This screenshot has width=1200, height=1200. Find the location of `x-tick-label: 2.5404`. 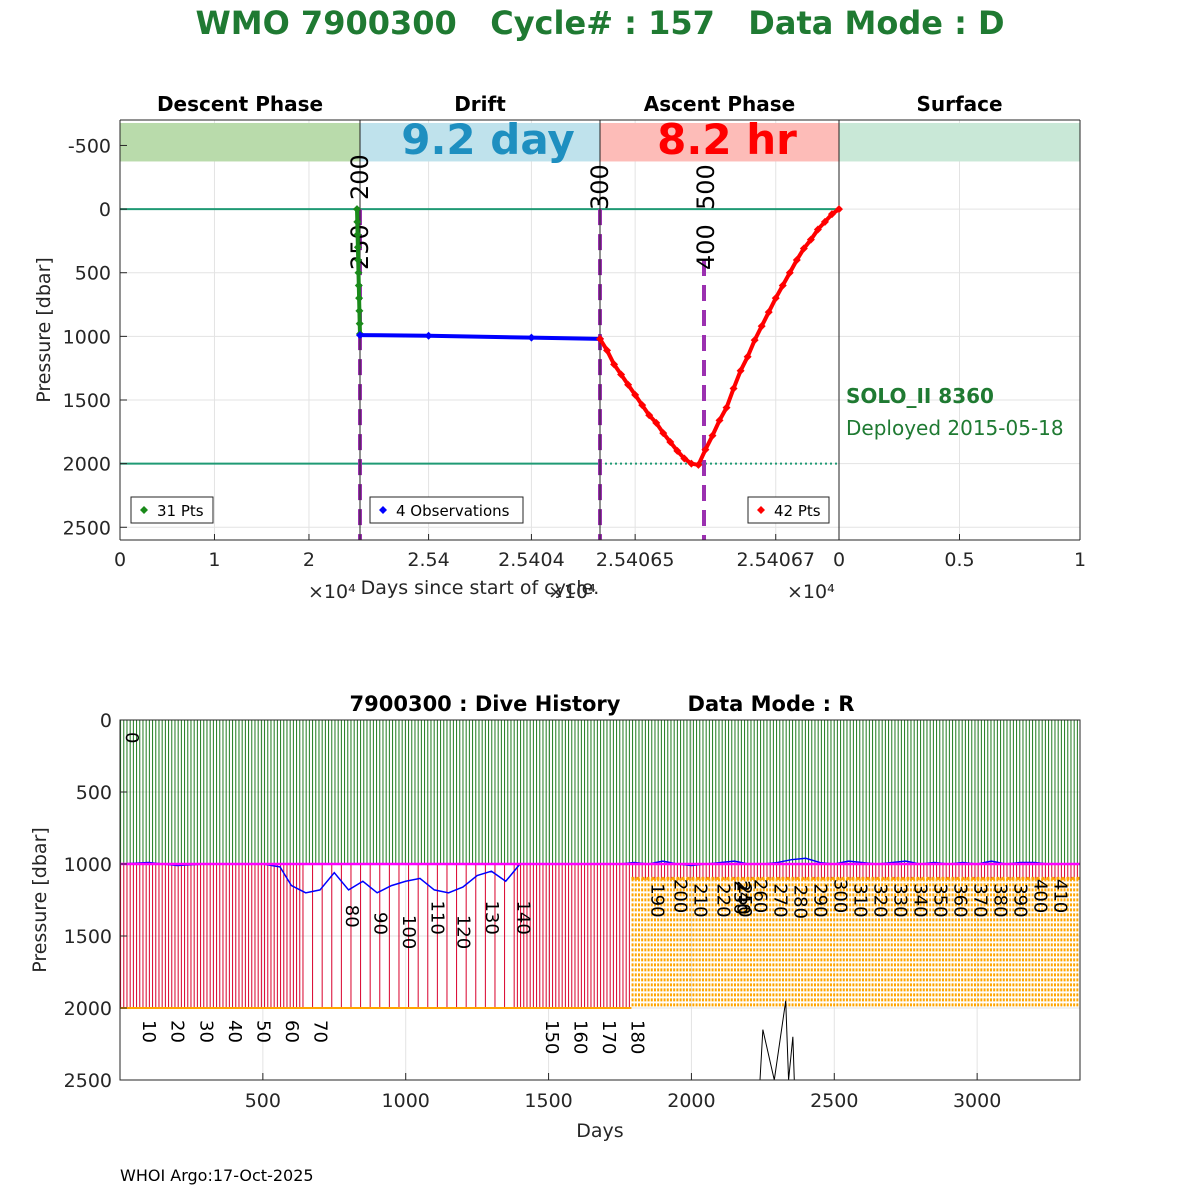

x-tick-label: 2.5404 is located at coordinates (531, 560).